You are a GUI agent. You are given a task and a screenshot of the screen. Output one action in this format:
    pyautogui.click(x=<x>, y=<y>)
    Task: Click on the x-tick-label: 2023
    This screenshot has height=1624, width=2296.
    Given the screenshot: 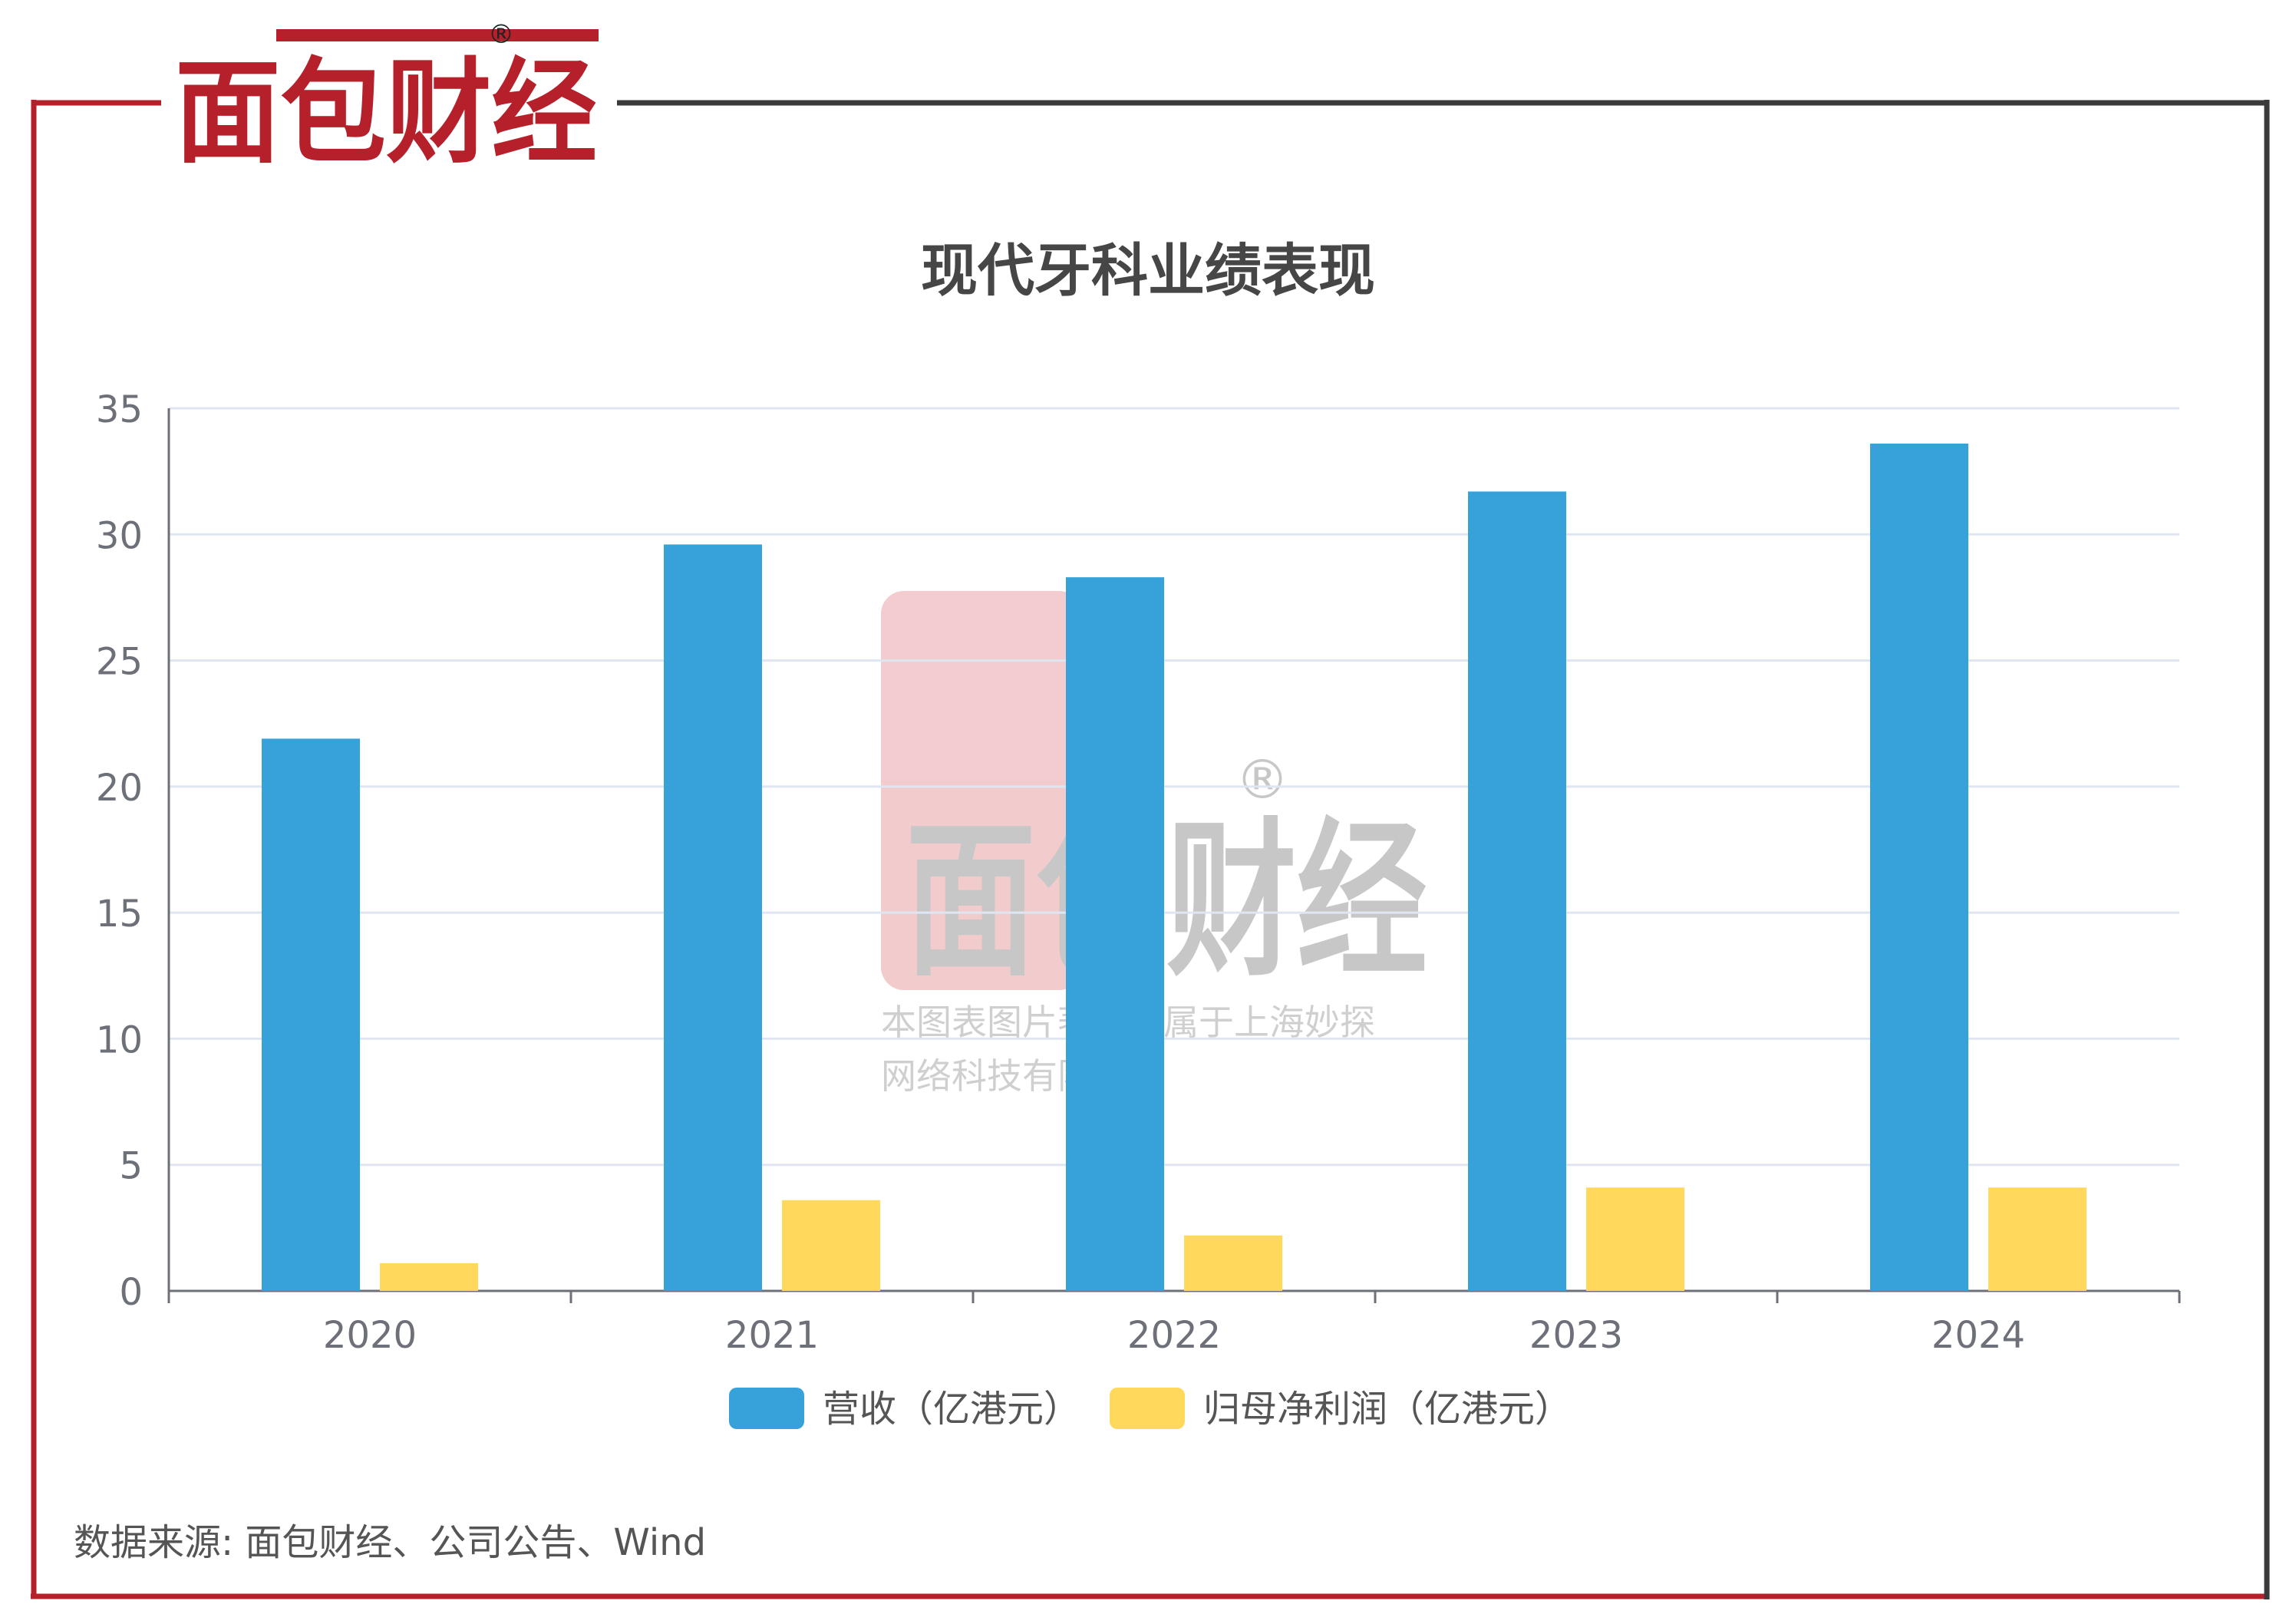 What is the action you would take?
    pyautogui.click(x=1576, y=1335)
    